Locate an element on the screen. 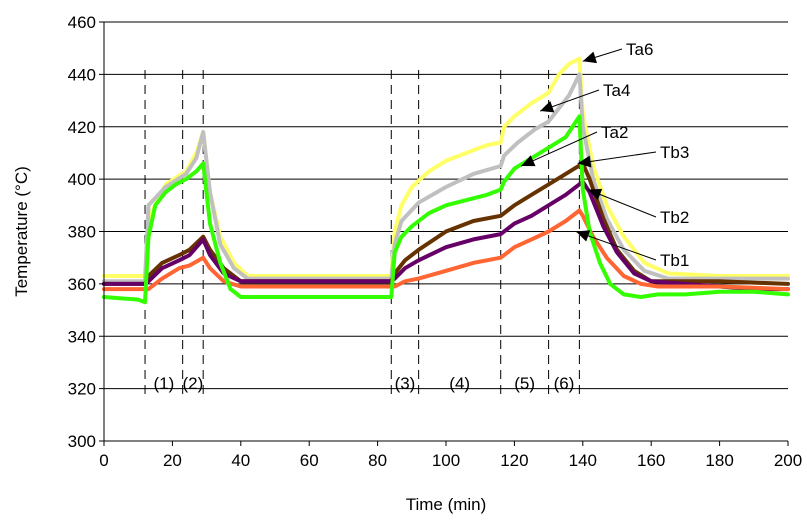 The height and width of the screenshot is (522, 807). arrow-line-tb1 is located at coordinates (616, 246).